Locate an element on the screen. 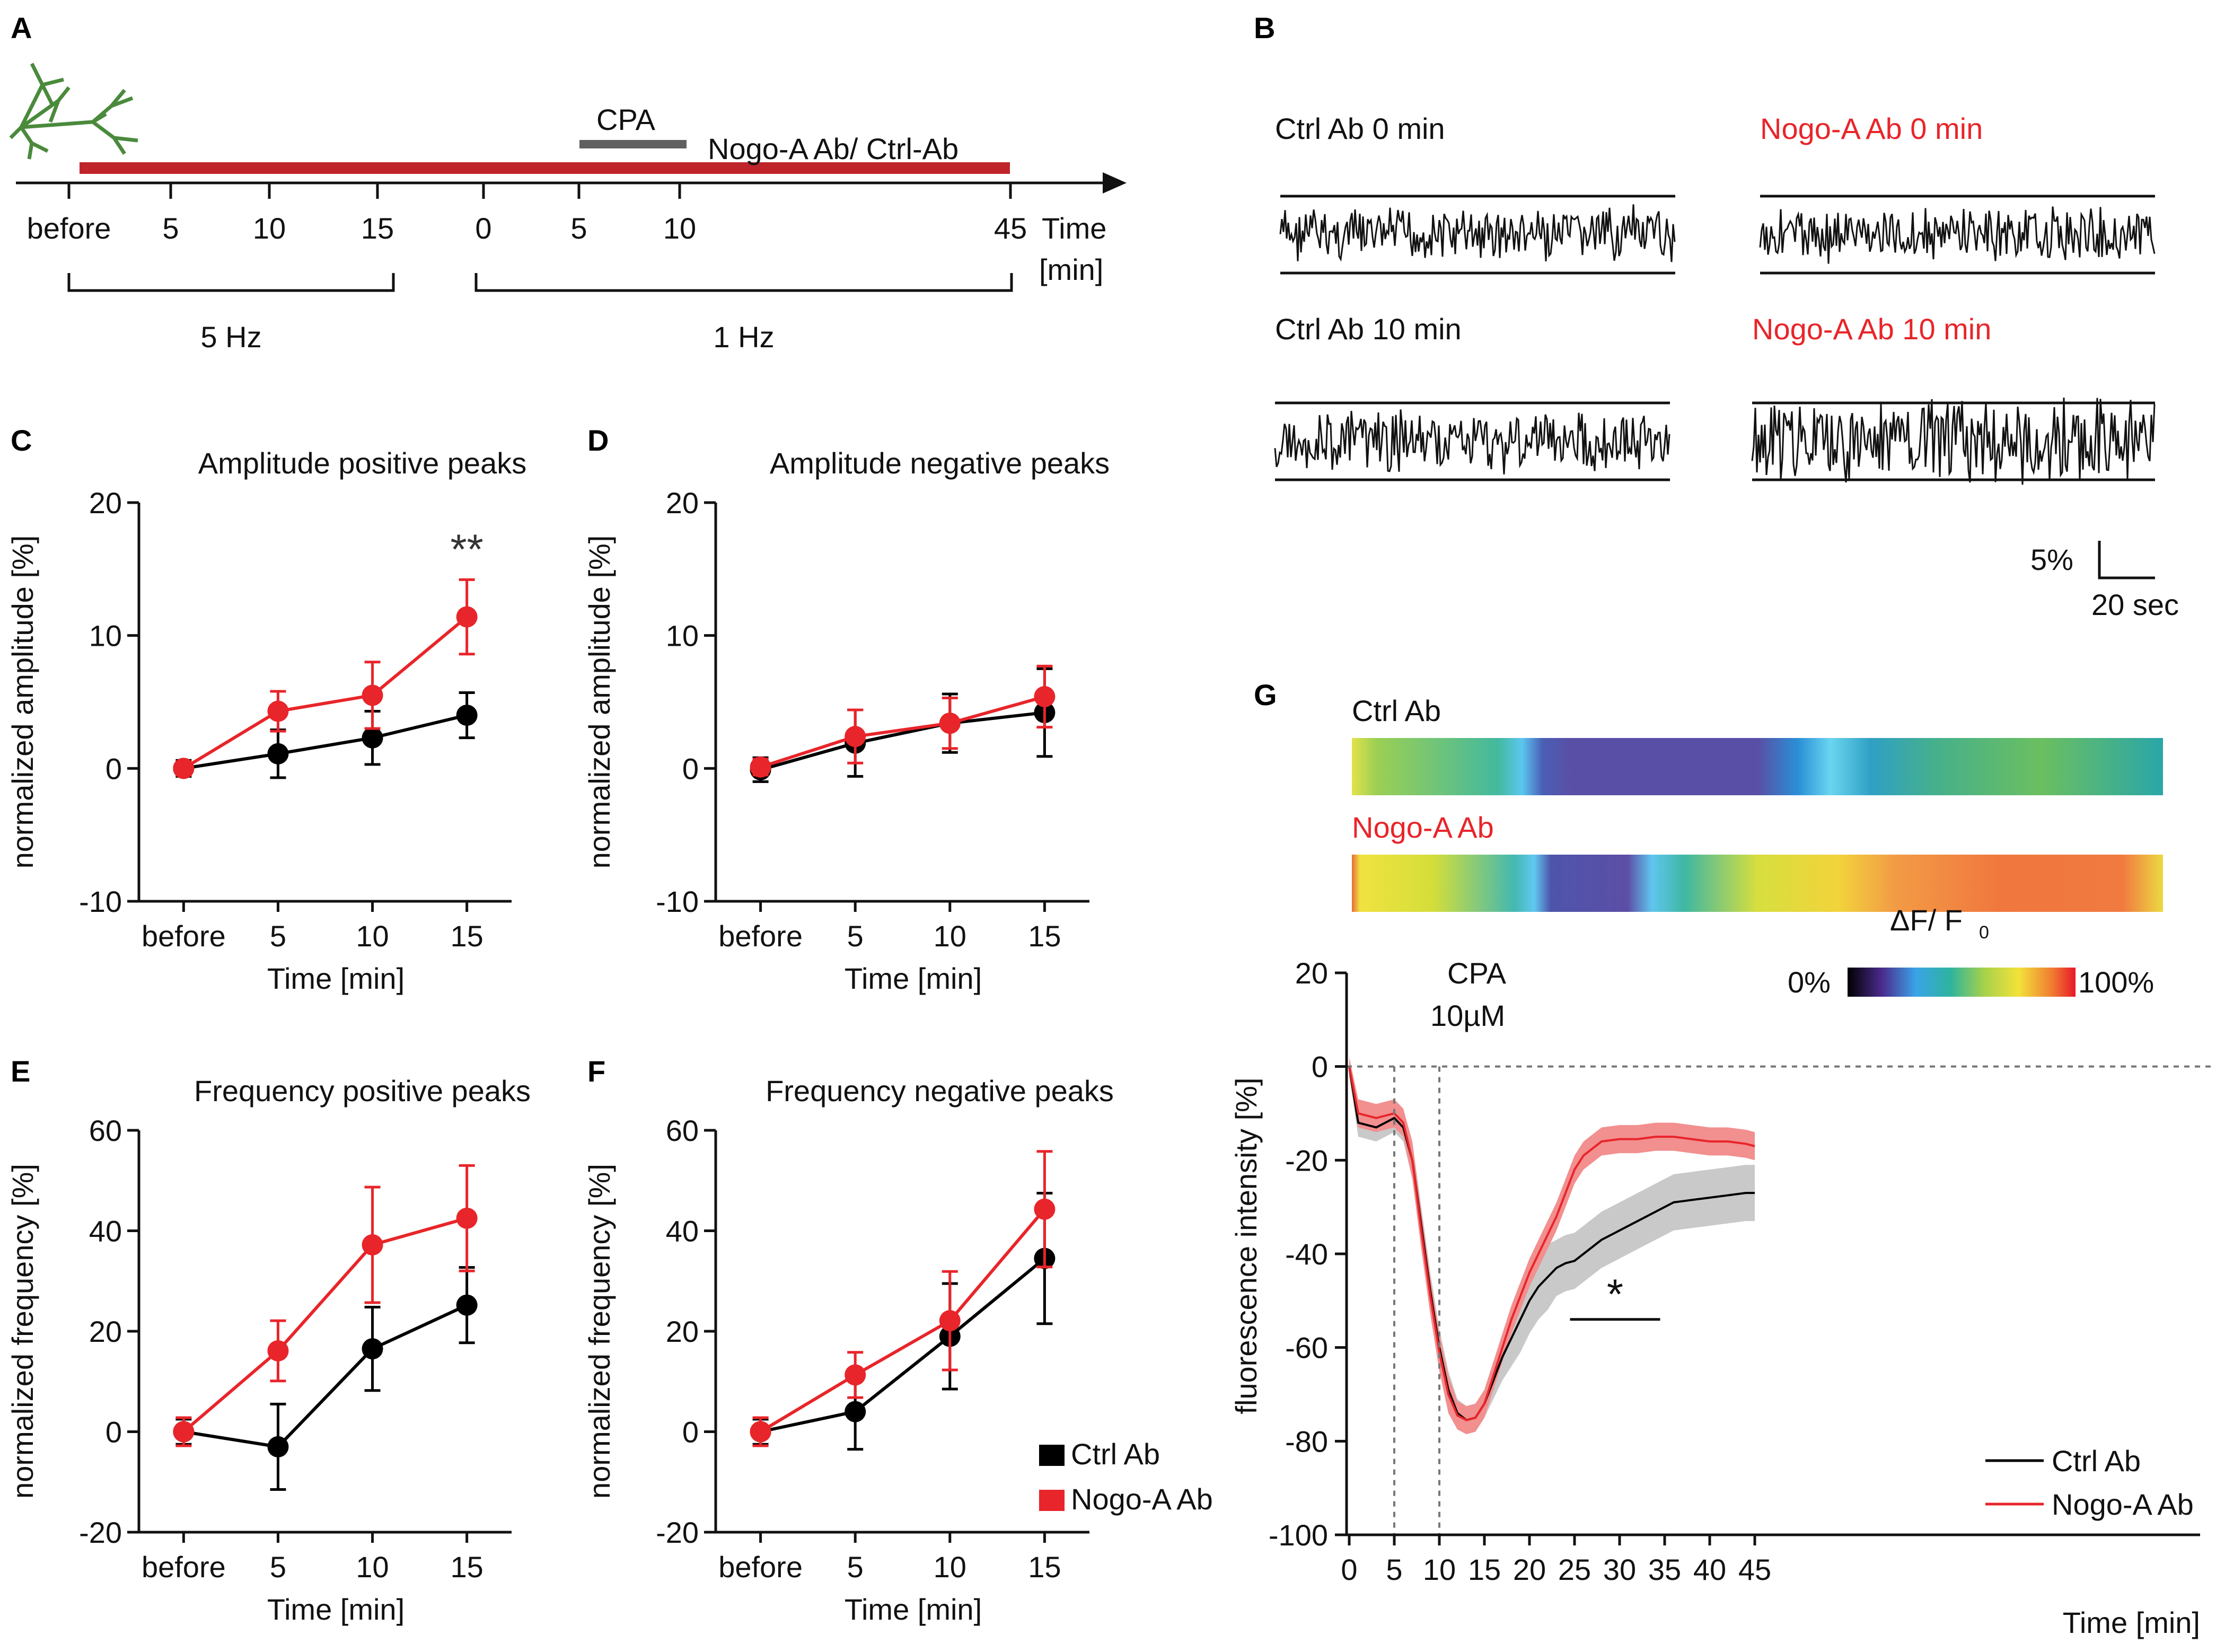 Image resolution: width=2216 pixels, height=1652 pixels. y-tick-label: -80 is located at coordinates (1306, 1441).